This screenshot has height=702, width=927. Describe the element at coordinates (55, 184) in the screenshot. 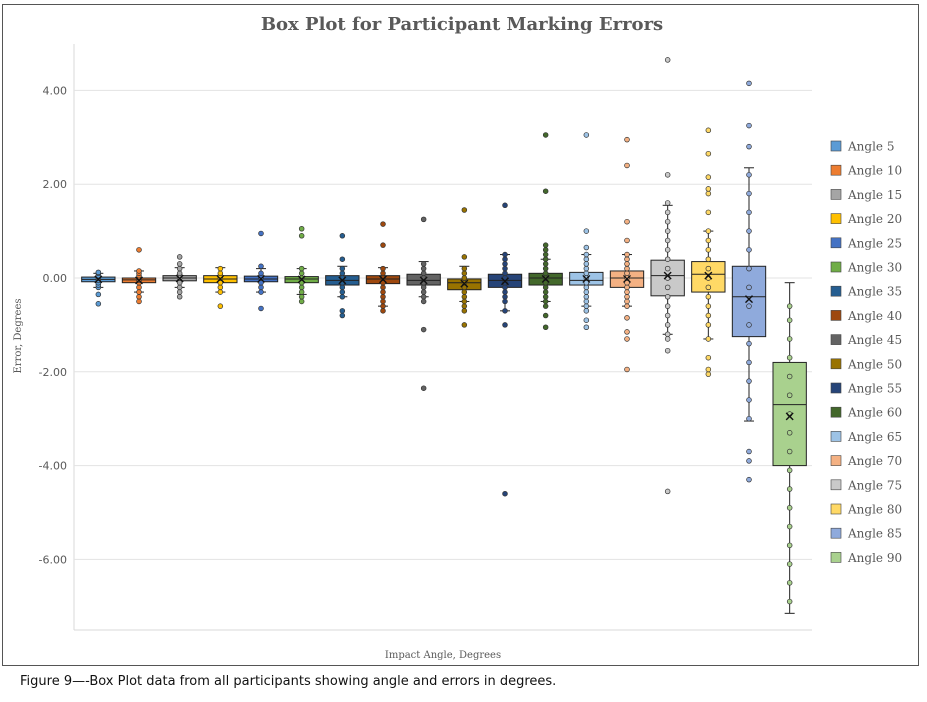

I see `y-tick-label: 2.00` at that location.